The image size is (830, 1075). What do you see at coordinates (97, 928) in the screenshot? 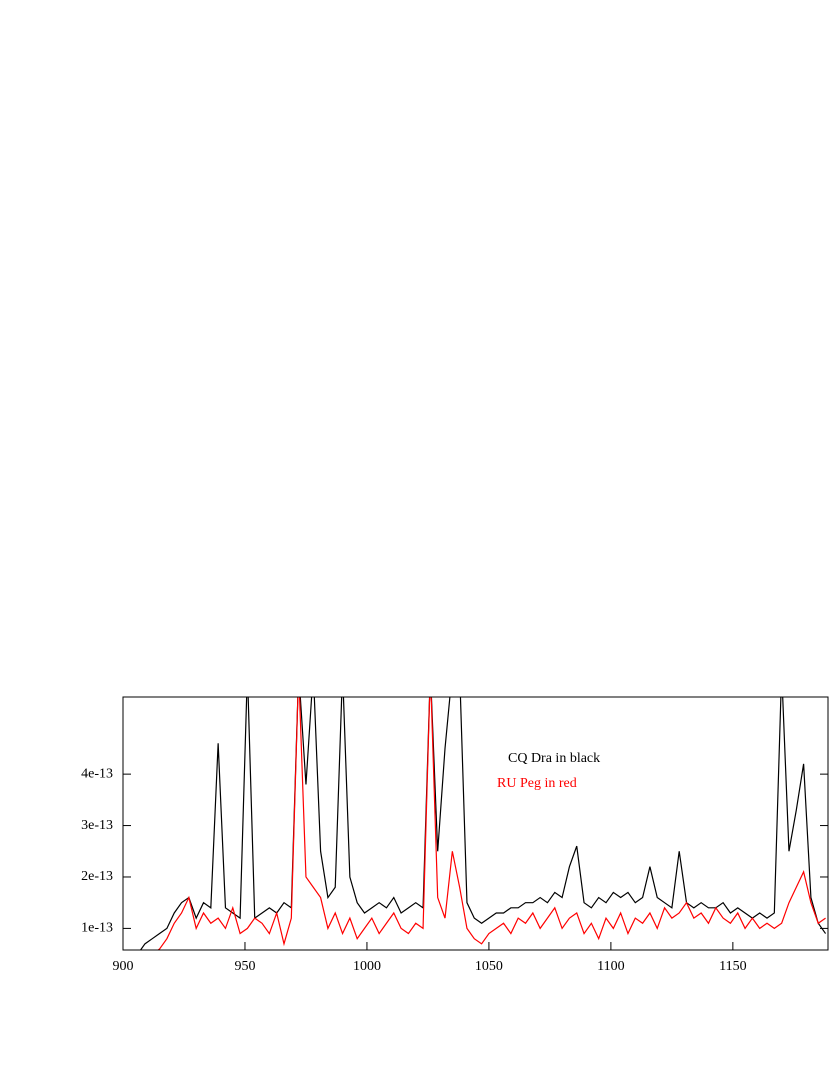
I see `y-tick-label: 1e-13` at bounding box center [97, 928].